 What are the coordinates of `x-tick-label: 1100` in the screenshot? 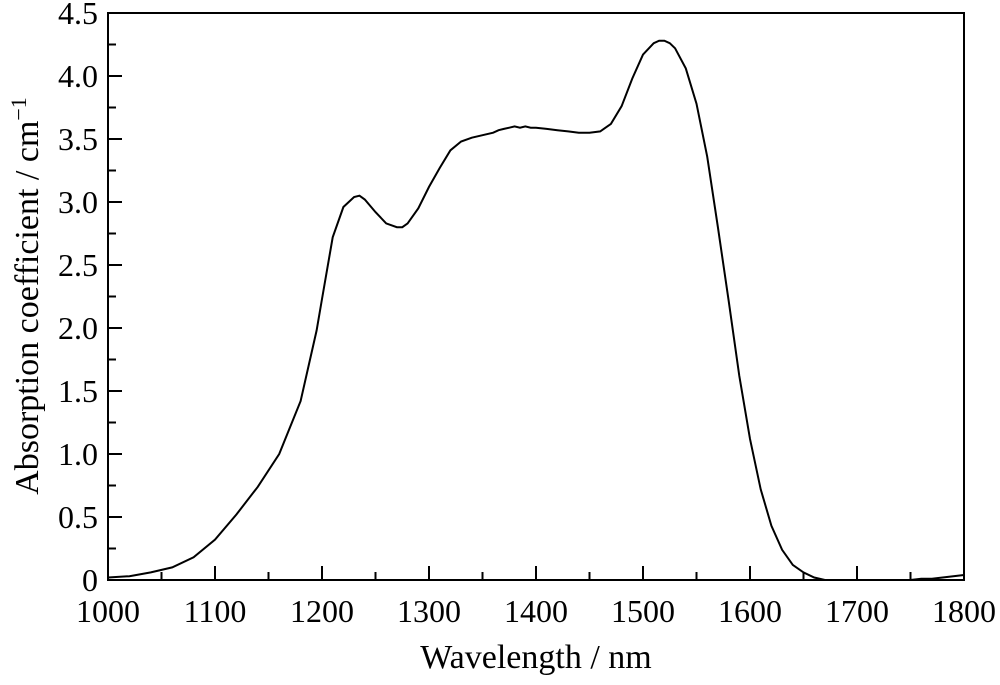 It's located at (215, 611).